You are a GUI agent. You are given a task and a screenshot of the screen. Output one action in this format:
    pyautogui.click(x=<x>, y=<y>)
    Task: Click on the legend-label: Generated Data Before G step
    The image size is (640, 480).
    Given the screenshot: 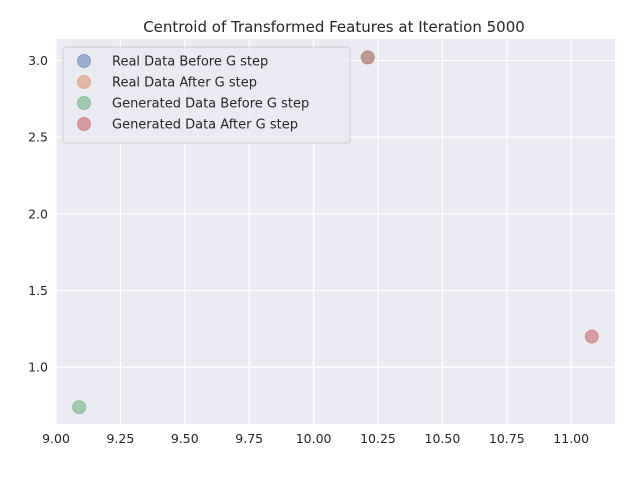 What is the action you would take?
    pyautogui.click(x=210, y=104)
    